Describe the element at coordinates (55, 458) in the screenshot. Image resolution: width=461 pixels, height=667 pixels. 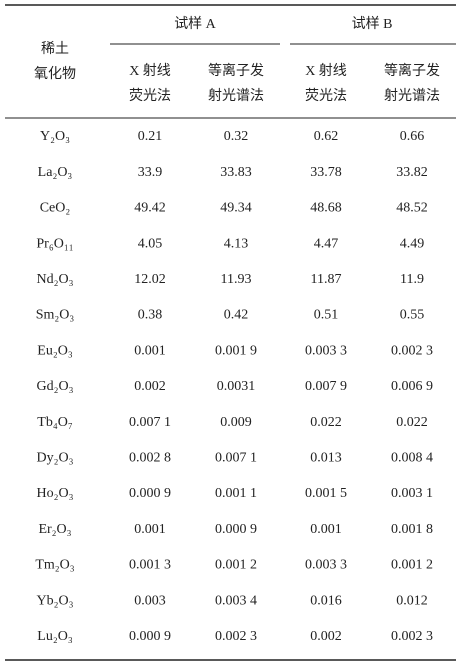
I see `oxide-name: Dy₂O₃` at that location.